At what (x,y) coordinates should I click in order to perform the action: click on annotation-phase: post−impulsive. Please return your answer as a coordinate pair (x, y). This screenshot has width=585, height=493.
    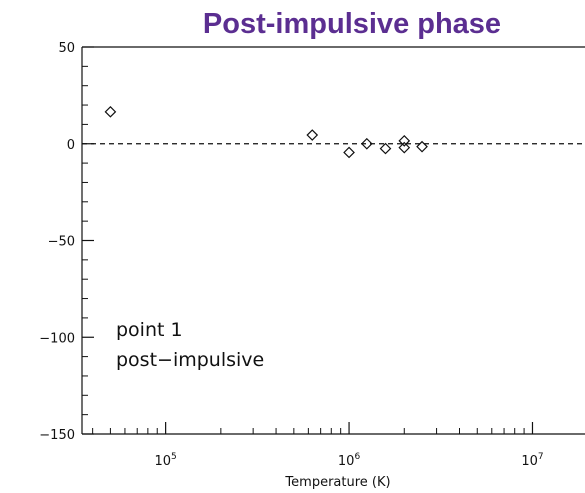
    Looking at the image, I should click on (190, 360).